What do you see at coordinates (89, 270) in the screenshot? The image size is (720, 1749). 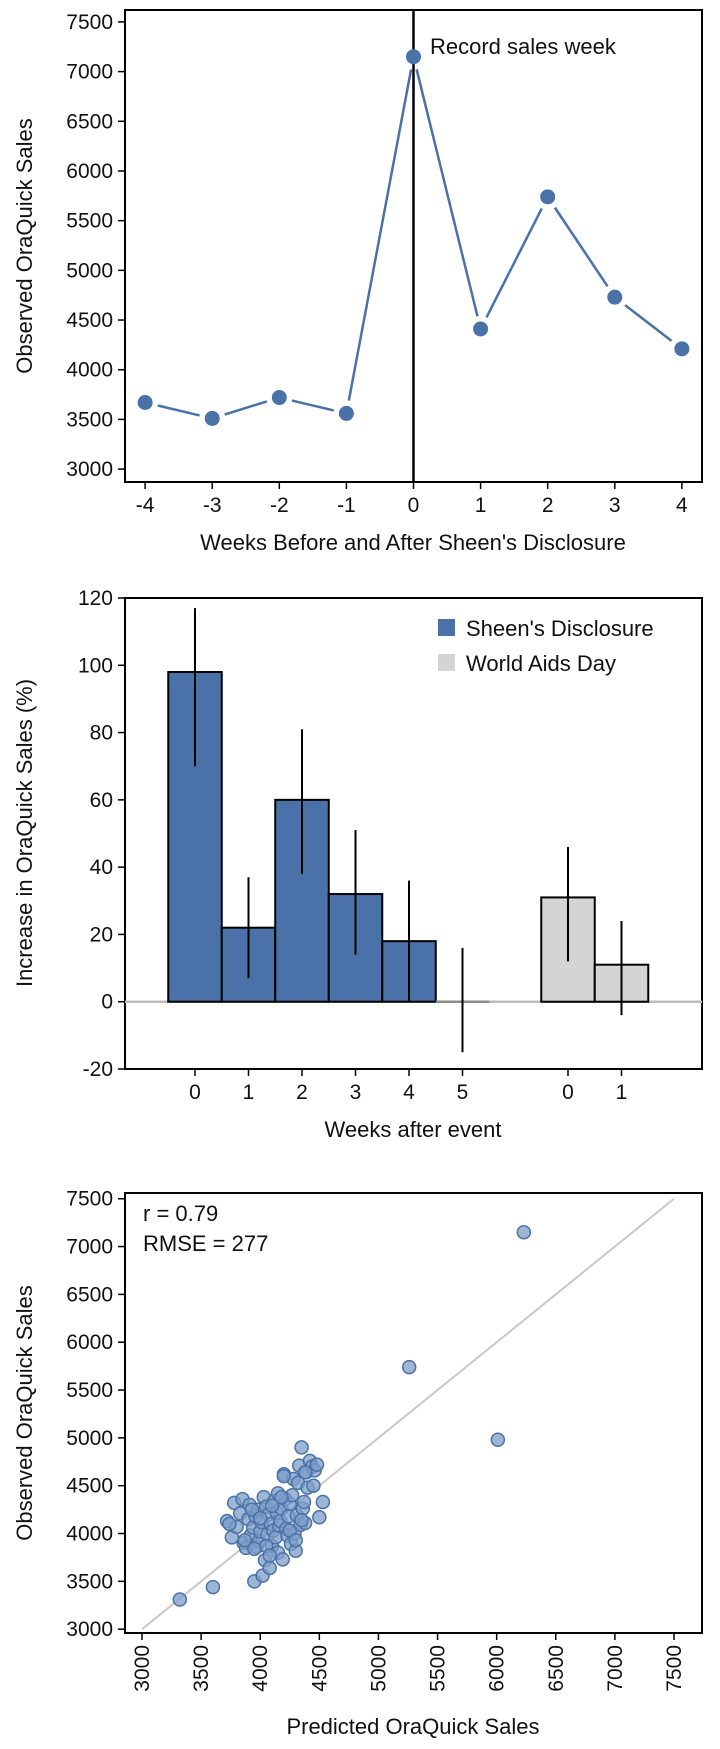 I see `y-tick-label: 5000` at bounding box center [89, 270].